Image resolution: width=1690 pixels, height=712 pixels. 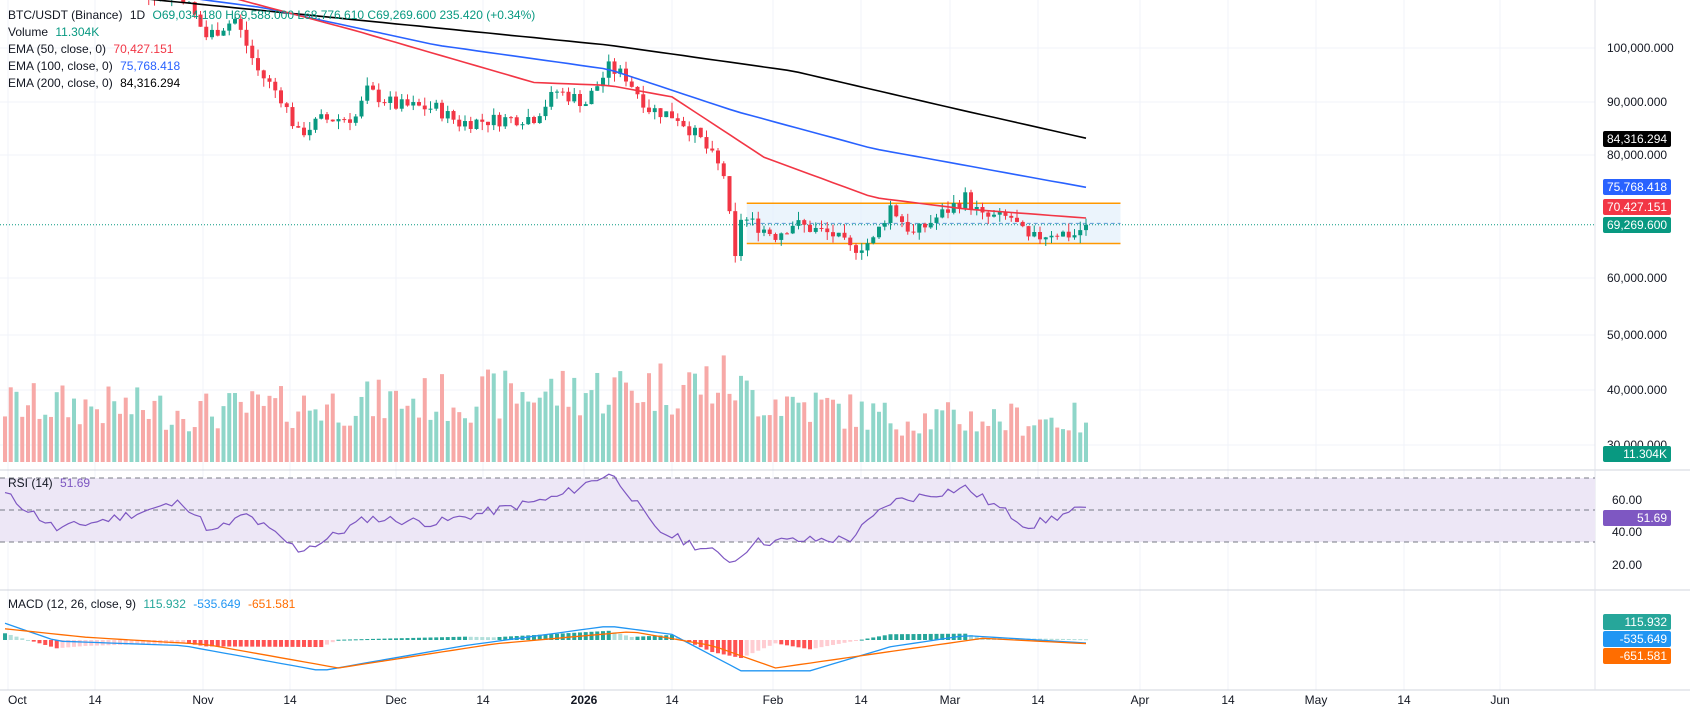 I want to click on macd-line, so click(x=545, y=647).